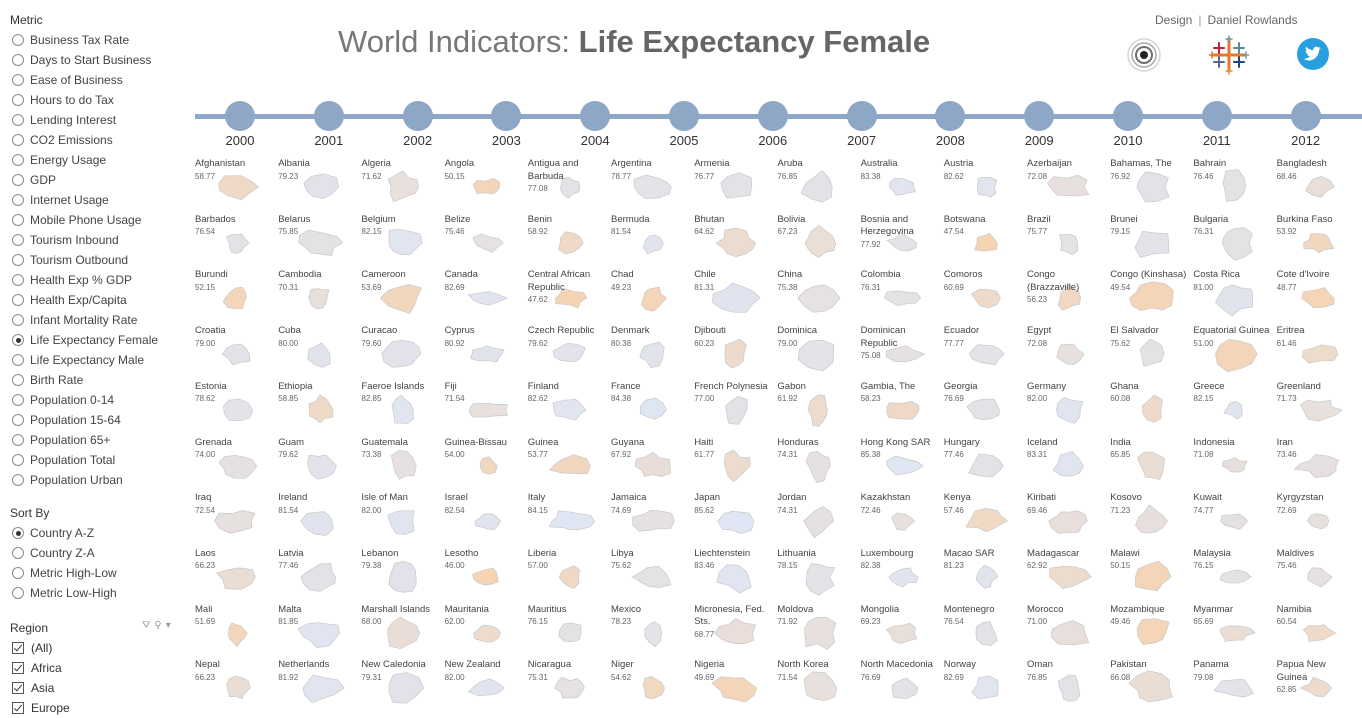 The image size is (1362, 718). What do you see at coordinates (818, 352) in the screenshot?
I see `country-cell: Dominica 79.00` at bounding box center [818, 352].